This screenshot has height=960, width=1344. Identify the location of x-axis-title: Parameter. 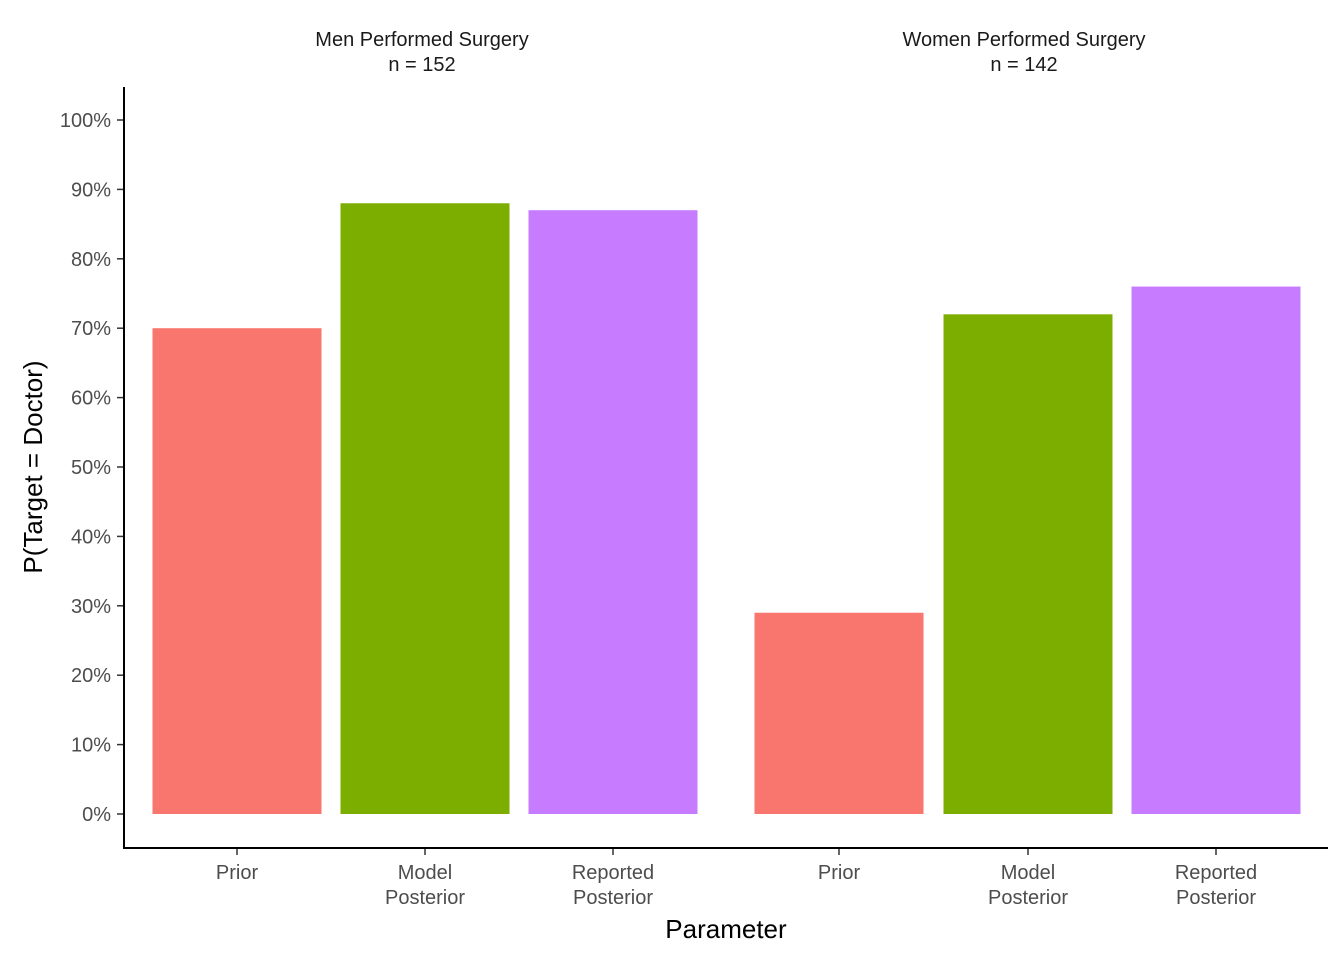
(726, 929).